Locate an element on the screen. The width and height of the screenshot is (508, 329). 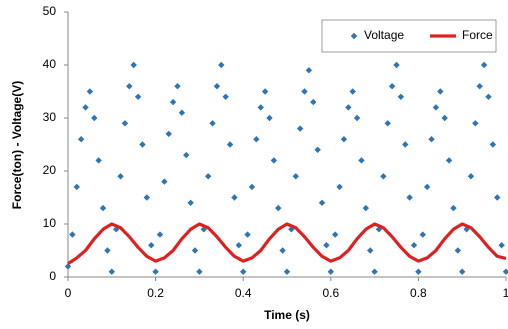
y-axis-label: Force(ton) - Voltage(V) is located at coordinates (17, 145).